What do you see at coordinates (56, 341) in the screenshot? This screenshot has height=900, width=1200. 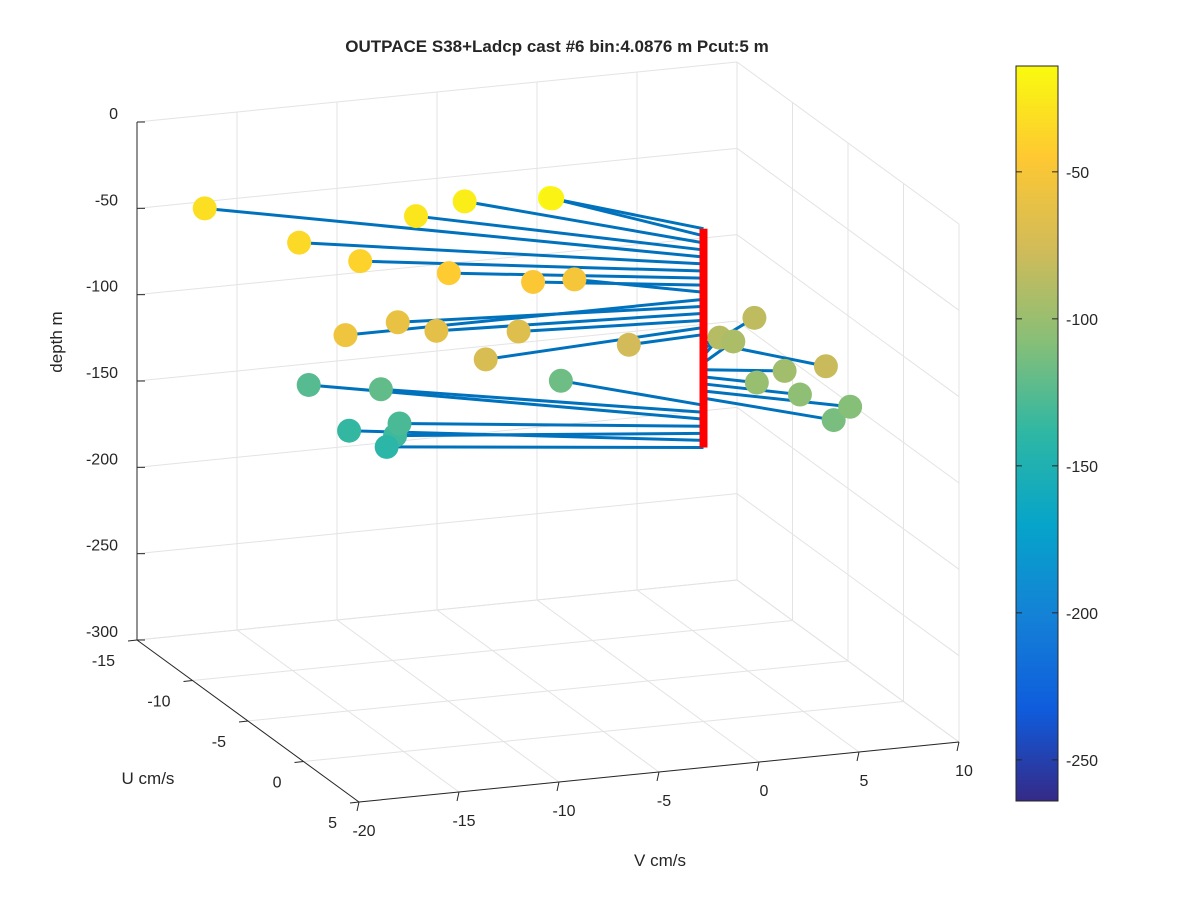 I see `z-axis-label: depth m` at bounding box center [56, 341].